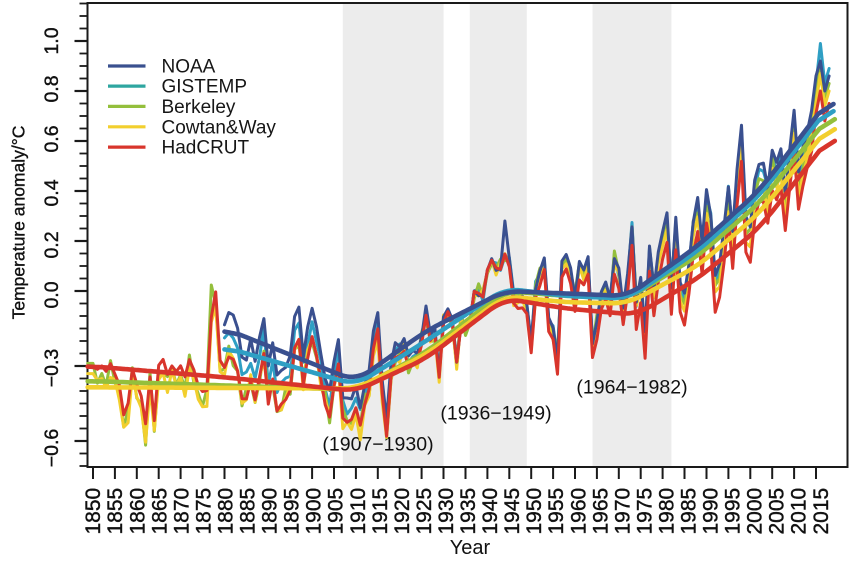 The width and height of the screenshot is (850, 562). What do you see at coordinates (667, 511) in the screenshot?
I see `svg-text: 1980` at bounding box center [667, 511].